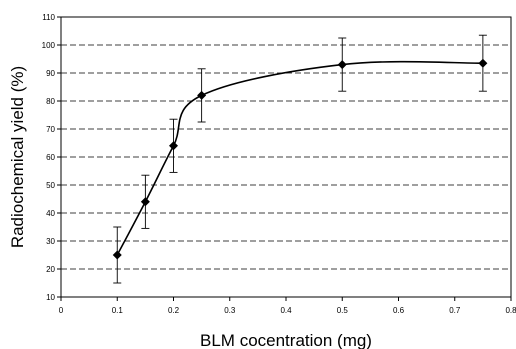 The height and width of the screenshot is (349, 516). I want to click on x-tick-label: 0.6, so click(399, 310).